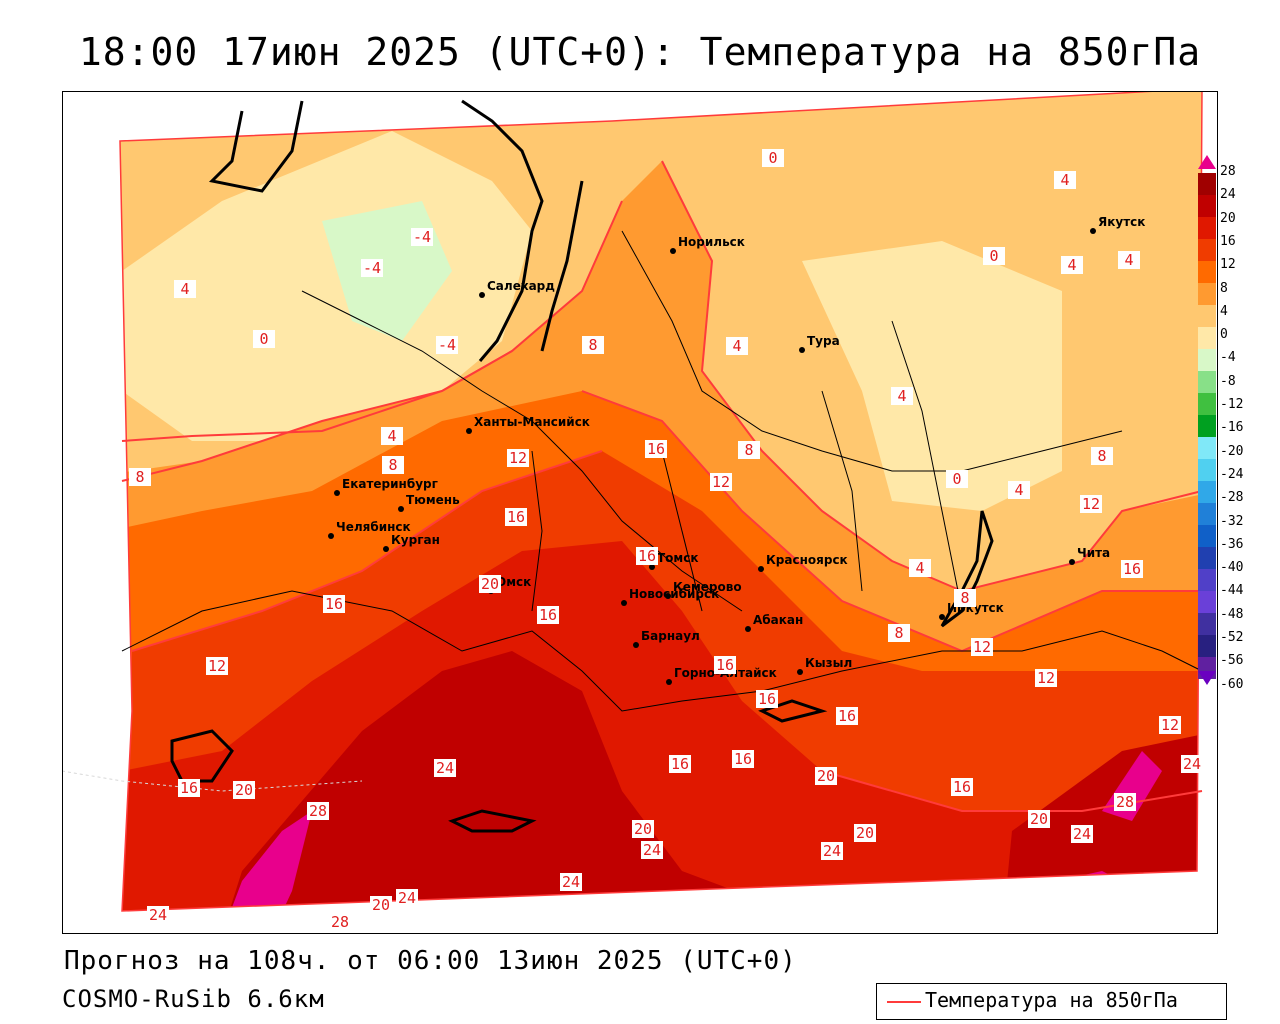  Describe the element at coordinates (707, 587) in the screenshot. I see `city-label: Кемерово` at that location.